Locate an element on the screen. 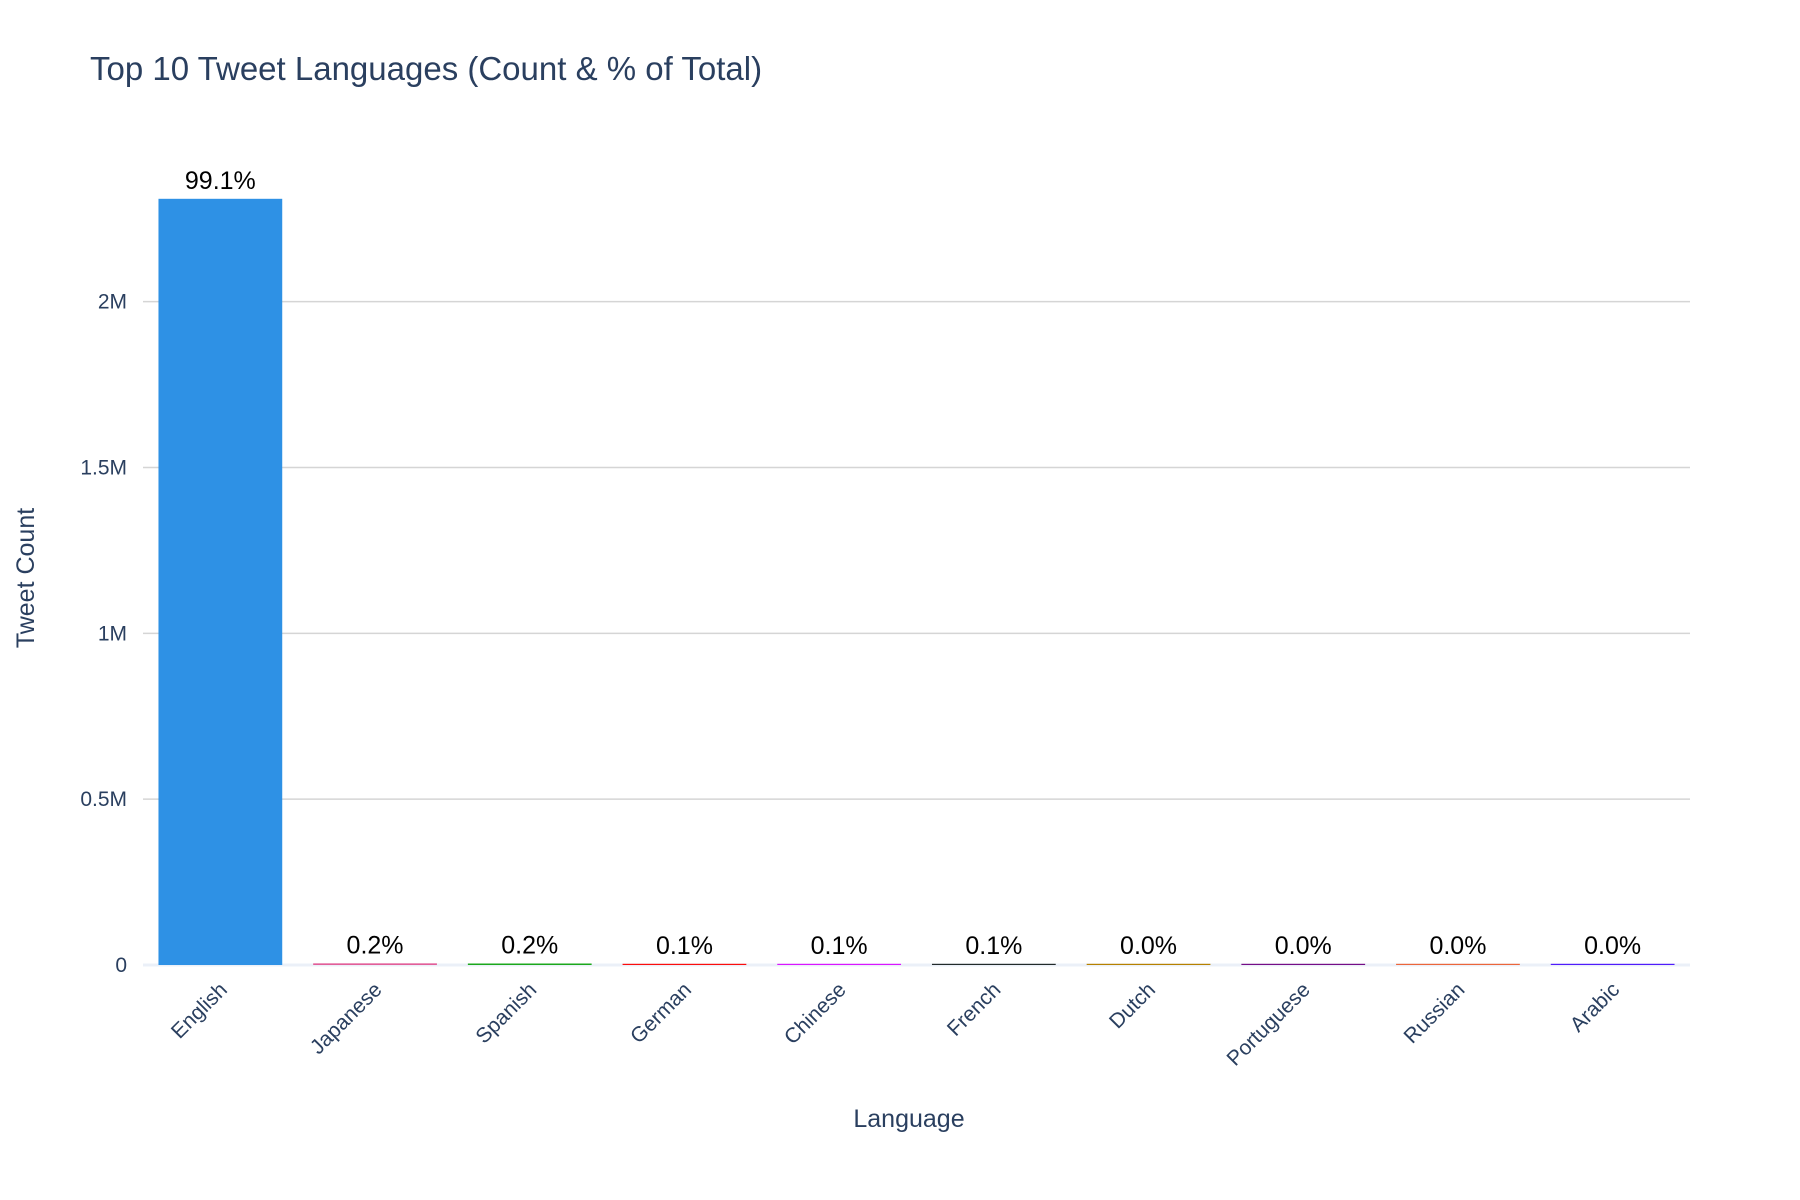 This screenshot has height=1200, width=1800. bar-japanese is located at coordinates (375, 964).